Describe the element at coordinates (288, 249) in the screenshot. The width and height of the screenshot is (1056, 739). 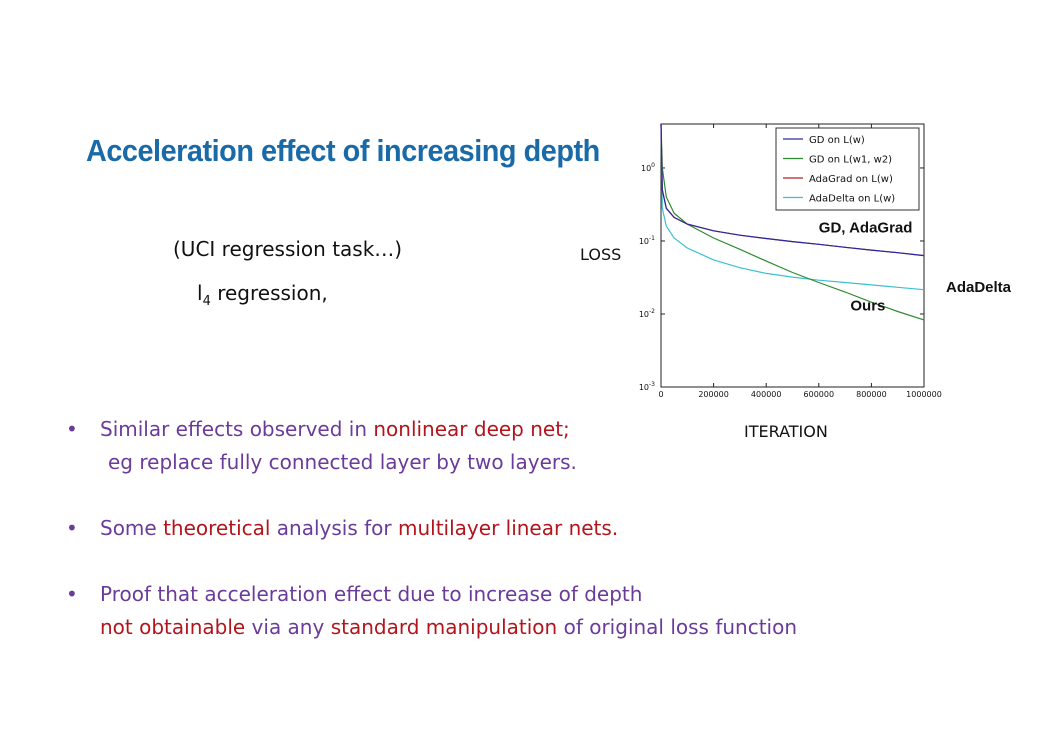
I see `task-description: (UCI regression task…)` at that location.